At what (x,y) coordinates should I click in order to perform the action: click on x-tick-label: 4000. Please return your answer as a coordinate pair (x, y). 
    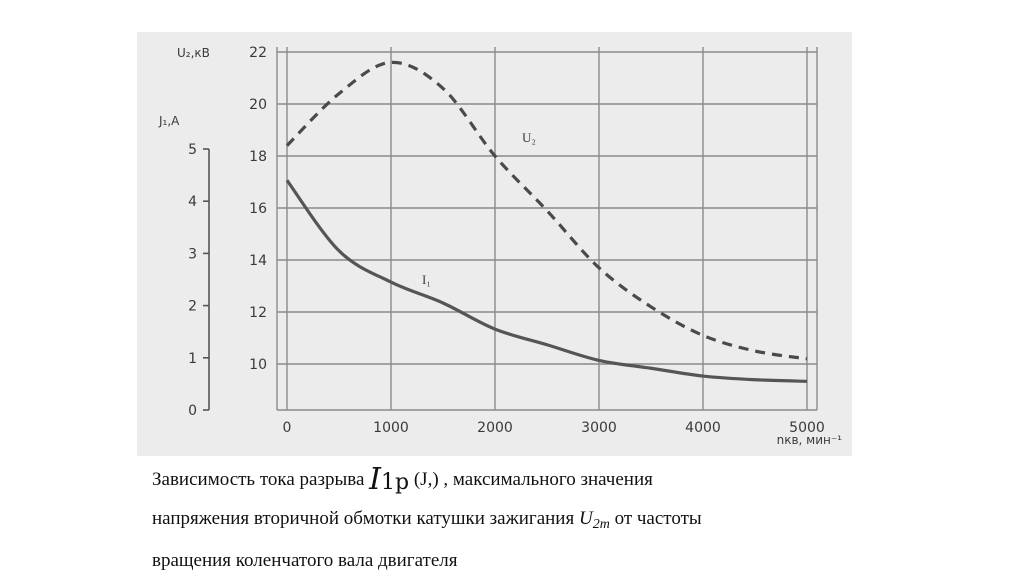
    Looking at the image, I should click on (703, 428).